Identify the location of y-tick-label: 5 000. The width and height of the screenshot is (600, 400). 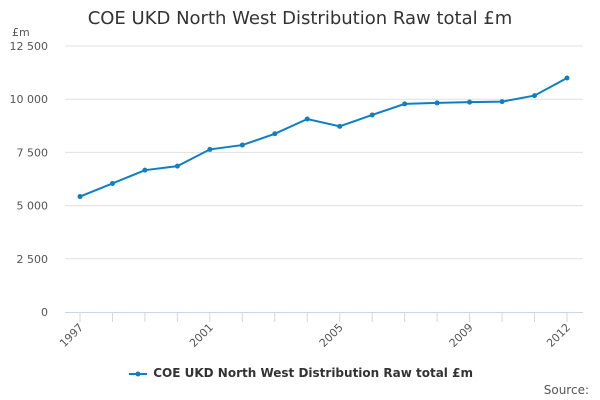
(33, 206).